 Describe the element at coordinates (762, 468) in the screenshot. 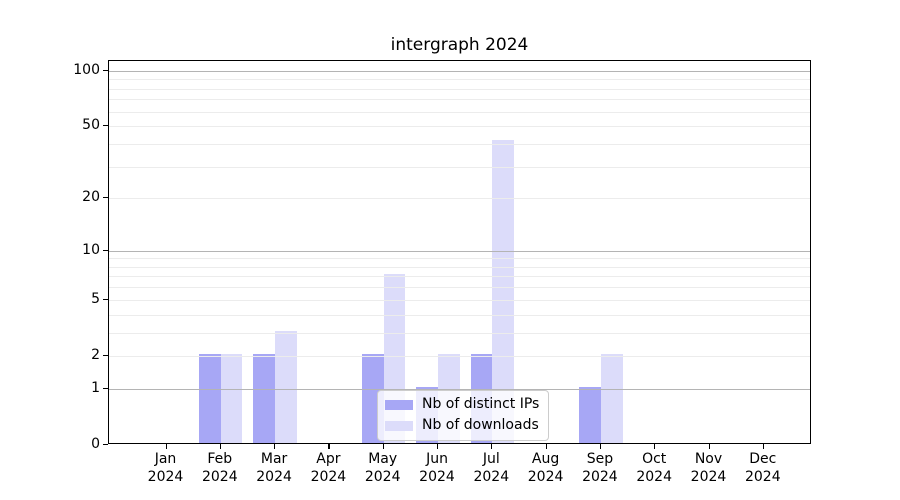

I see `x-tick-label-dec: Dec 2024` at that location.